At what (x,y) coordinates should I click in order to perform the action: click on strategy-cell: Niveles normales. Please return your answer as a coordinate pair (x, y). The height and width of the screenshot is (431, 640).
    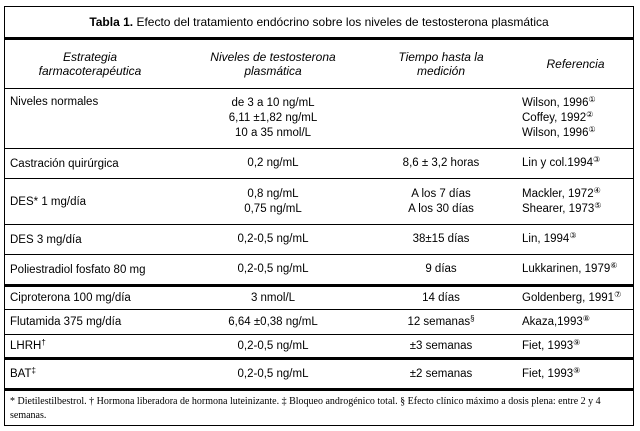
    Looking at the image, I should click on (89, 119).